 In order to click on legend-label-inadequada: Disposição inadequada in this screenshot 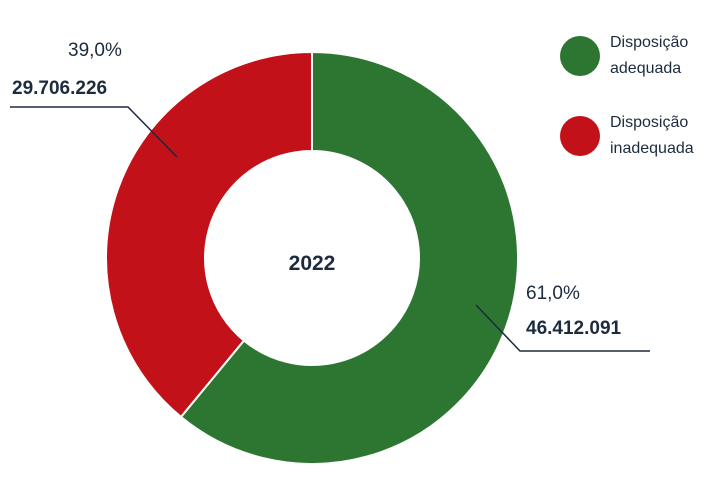, I will do `click(652, 135)`.